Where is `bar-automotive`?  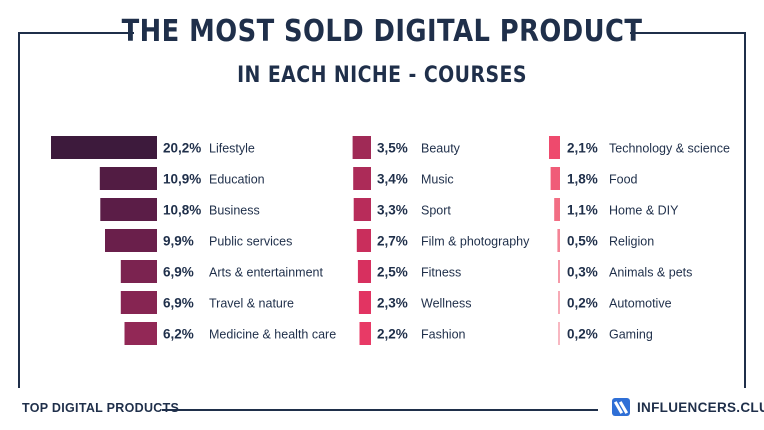 bar-automotive is located at coordinates (559, 302).